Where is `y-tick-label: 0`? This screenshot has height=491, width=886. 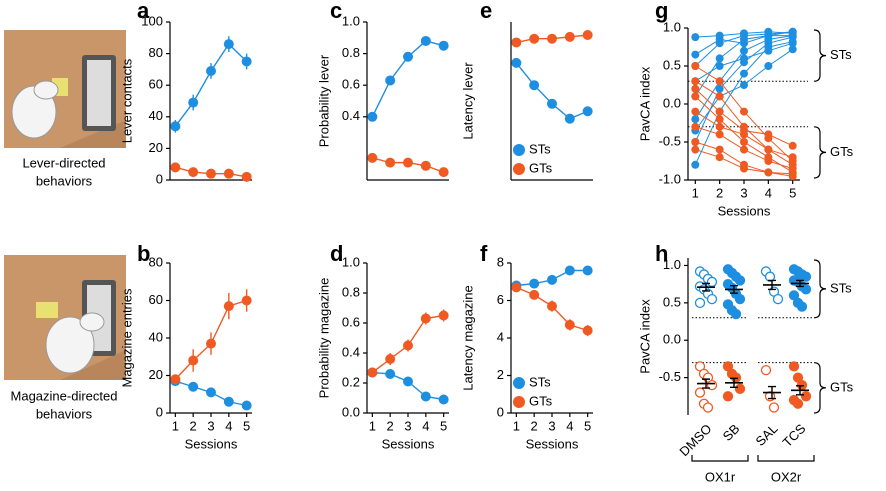
y-tick-label: 0 is located at coordinates (159, 178).